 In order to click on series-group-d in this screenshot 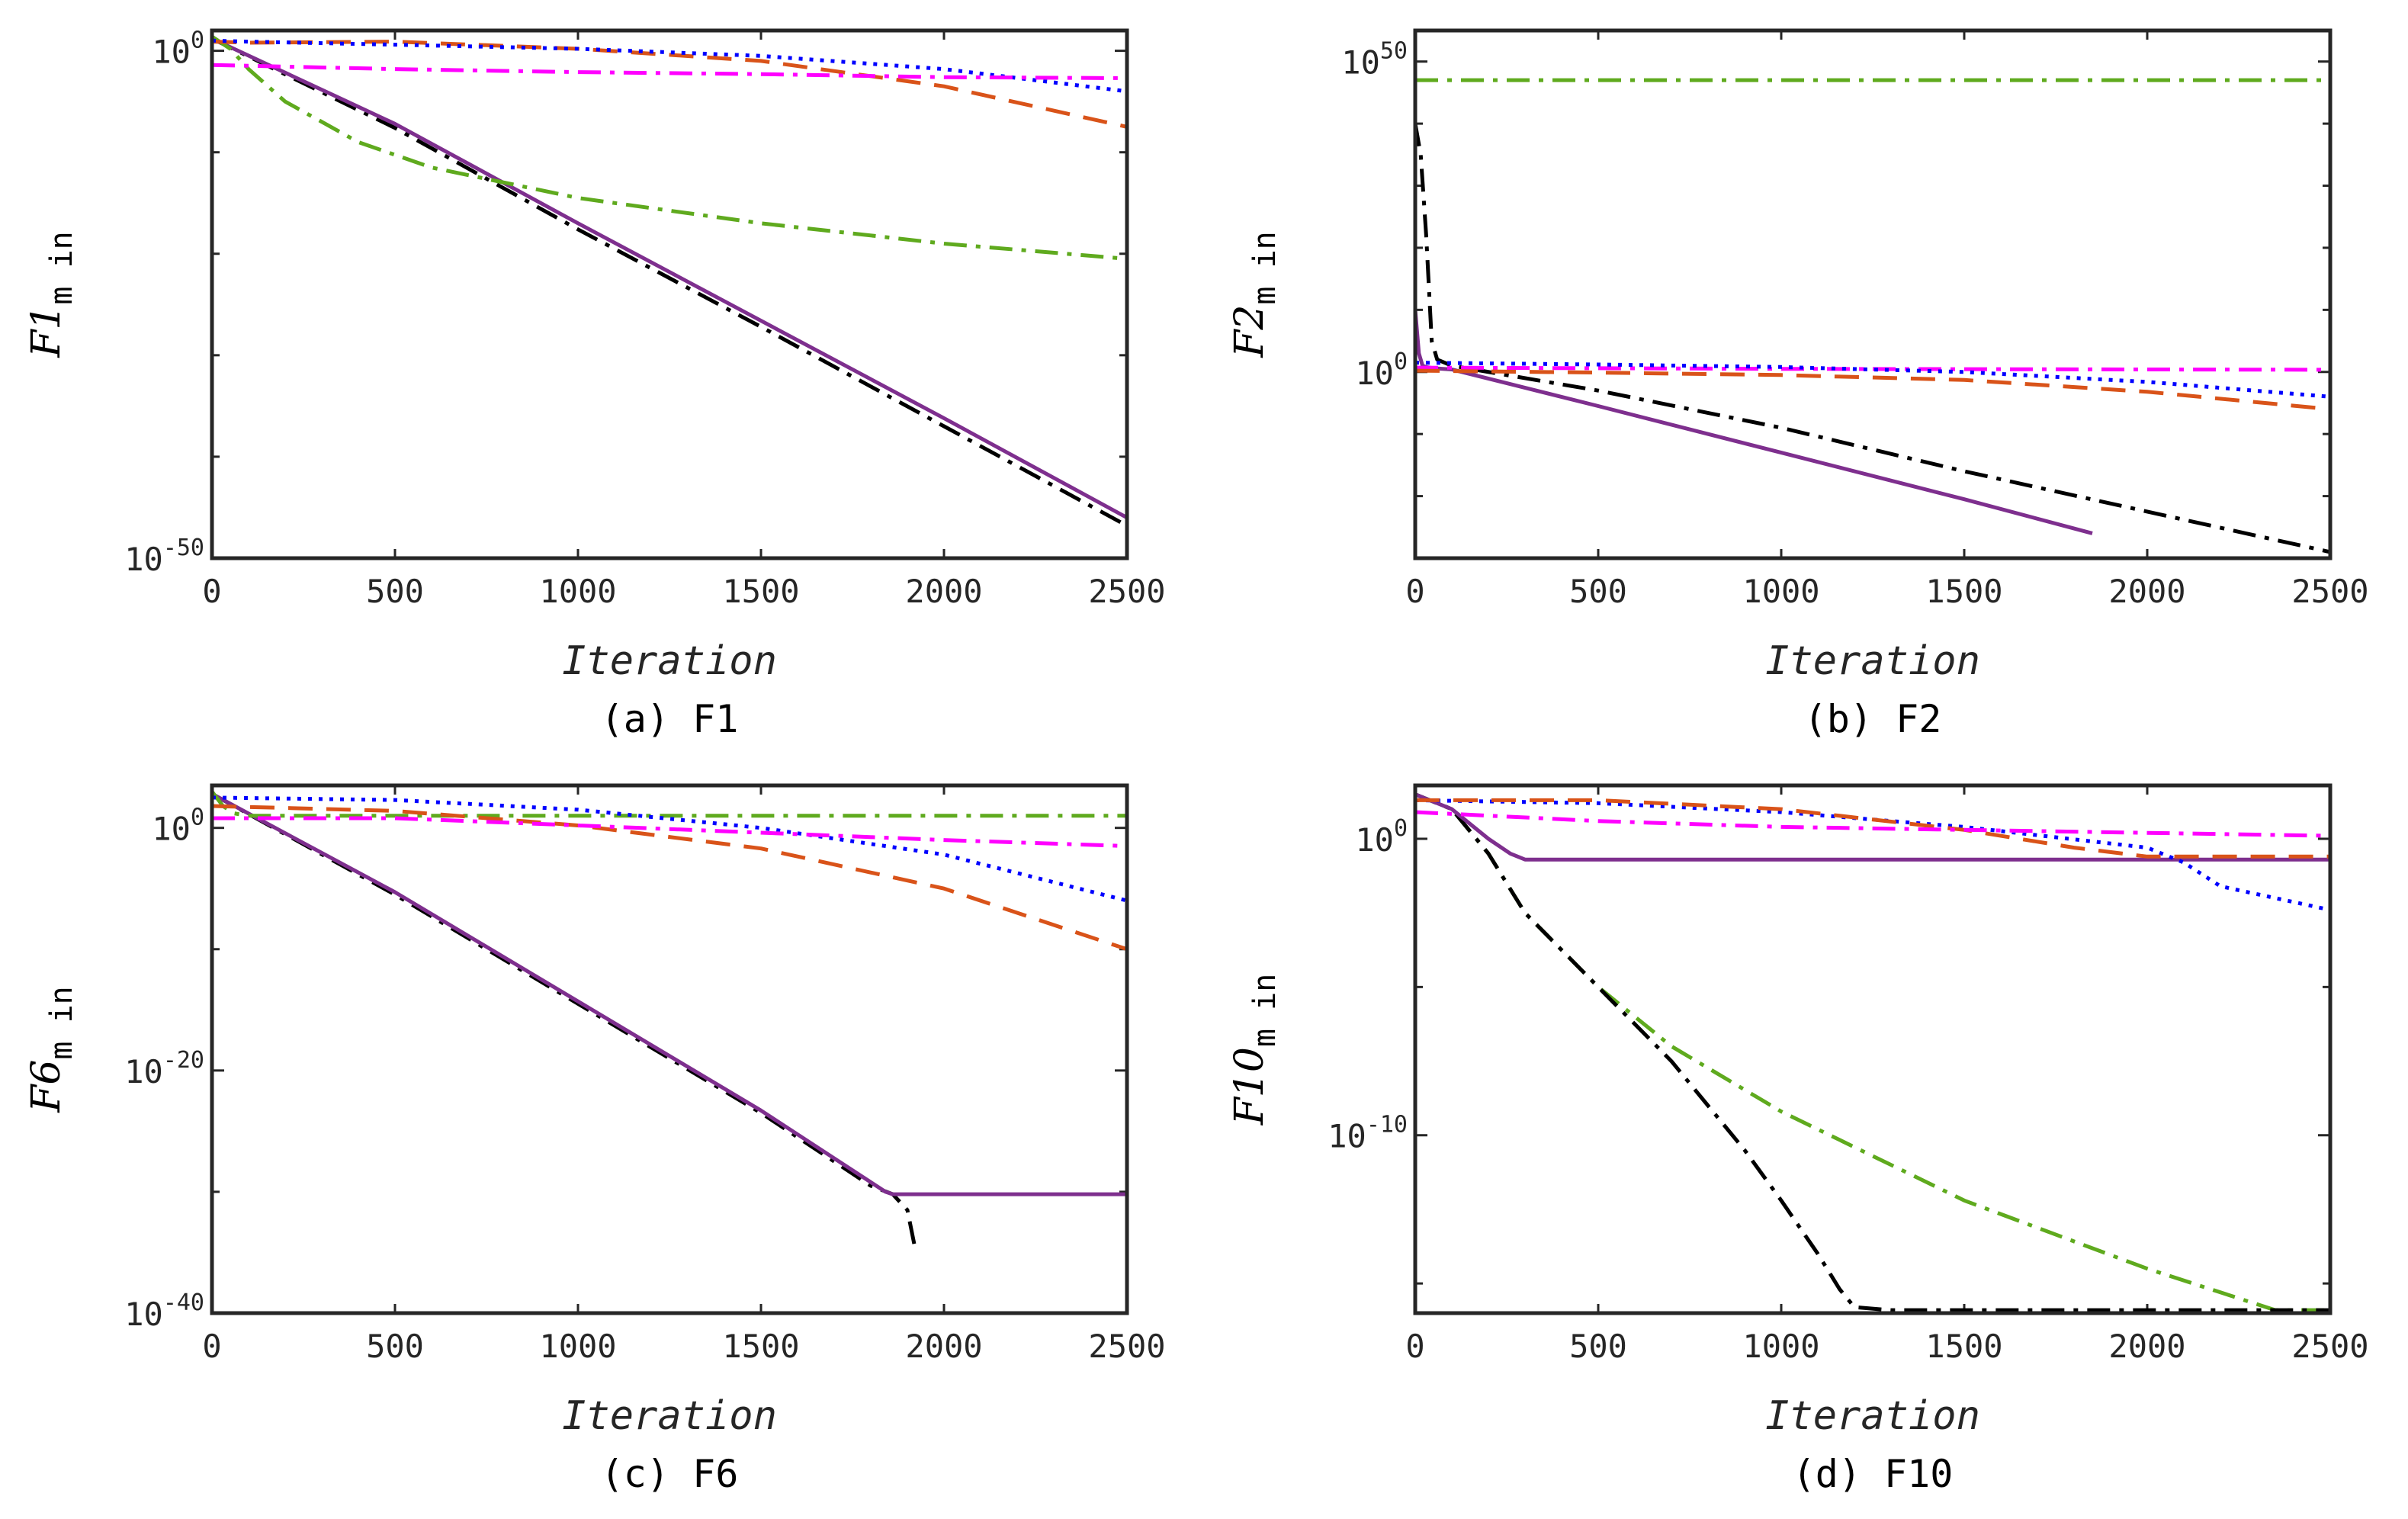, I will do `click(1872, 1052)`.